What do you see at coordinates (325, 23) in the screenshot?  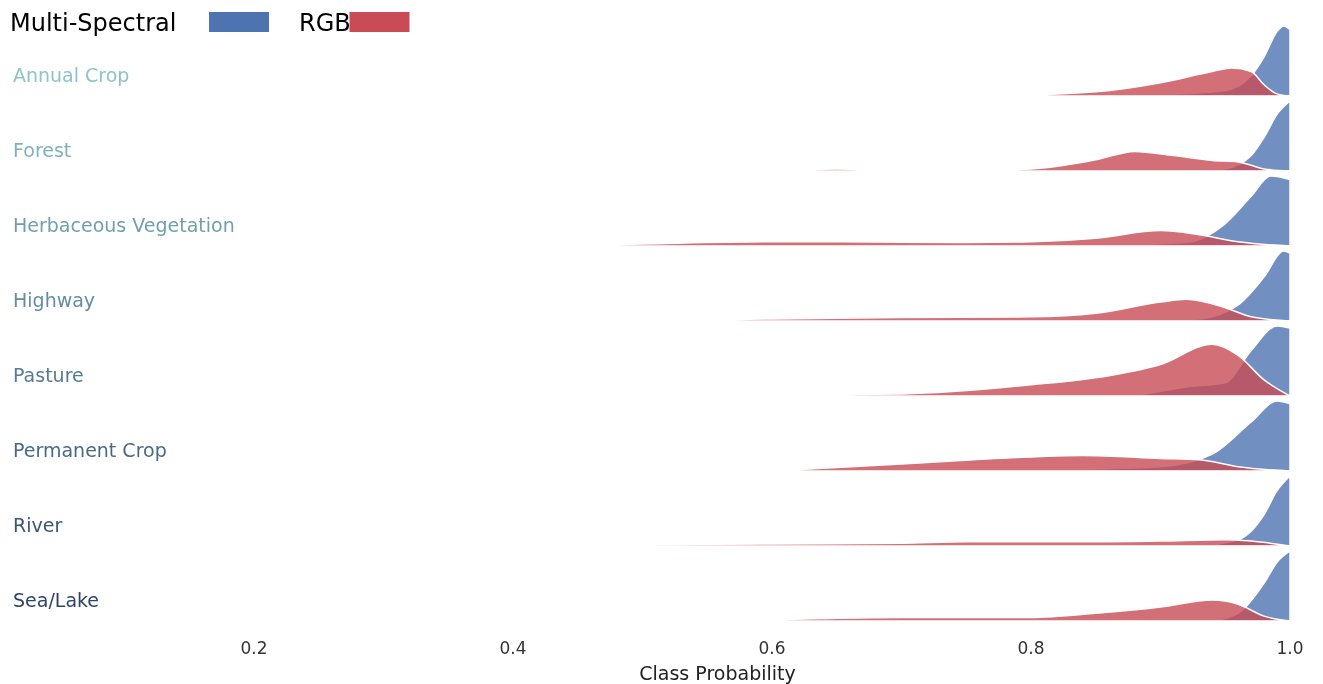 I see `legend-label: RGB` at bounding box center [325, 23].